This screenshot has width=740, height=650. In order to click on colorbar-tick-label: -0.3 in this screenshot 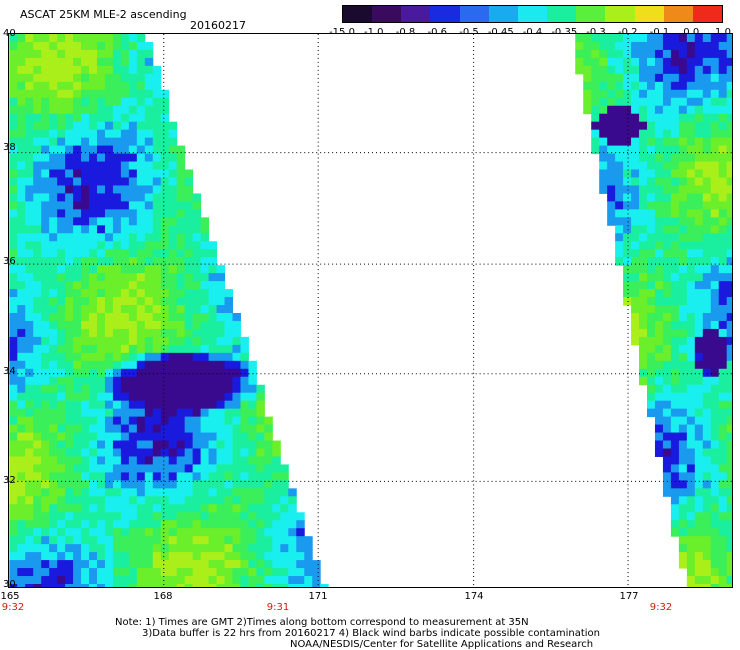, I will do `click(596, 32)`.